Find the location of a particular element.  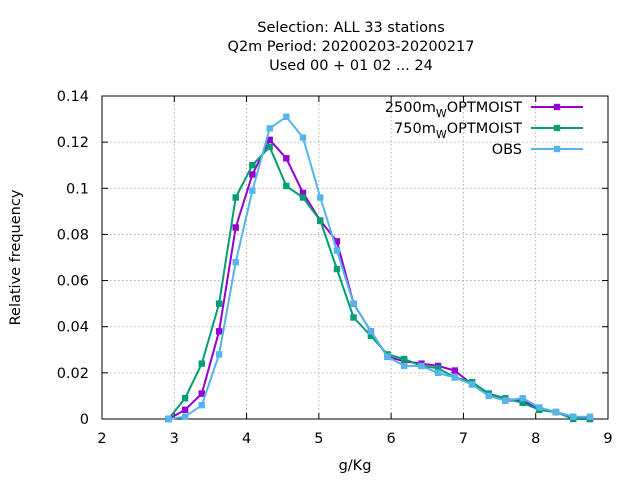

y-tick-label: 0.08 is located at coordinates (73, 235).